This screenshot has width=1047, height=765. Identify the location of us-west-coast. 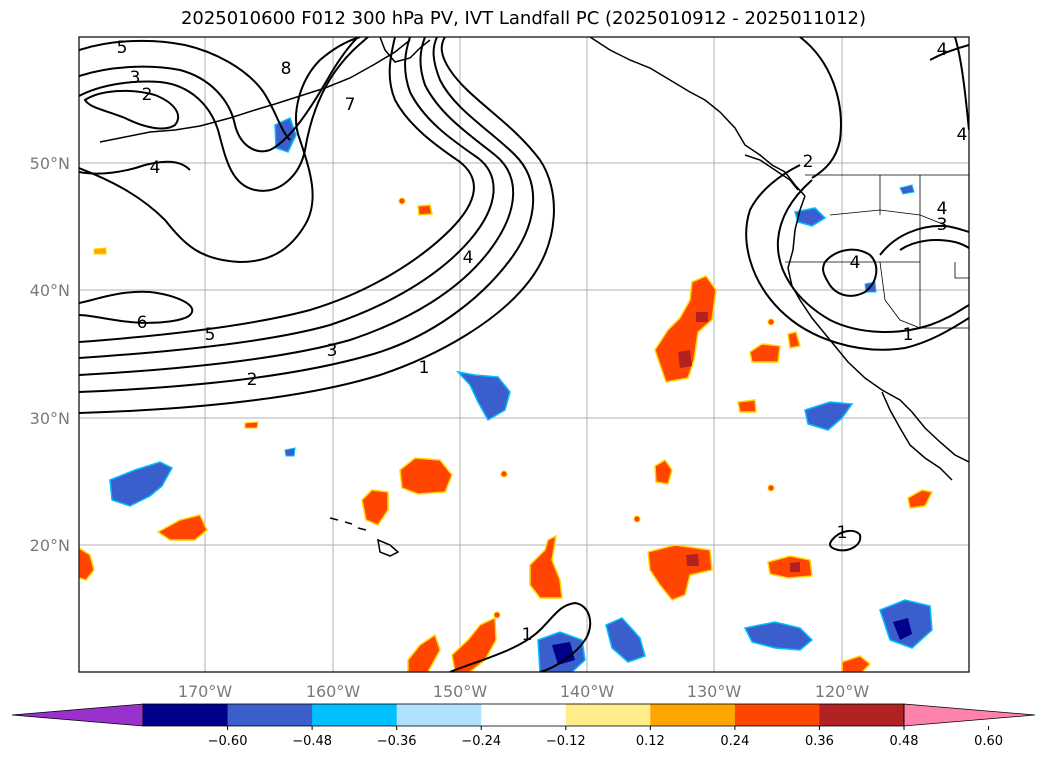
(878, 329).